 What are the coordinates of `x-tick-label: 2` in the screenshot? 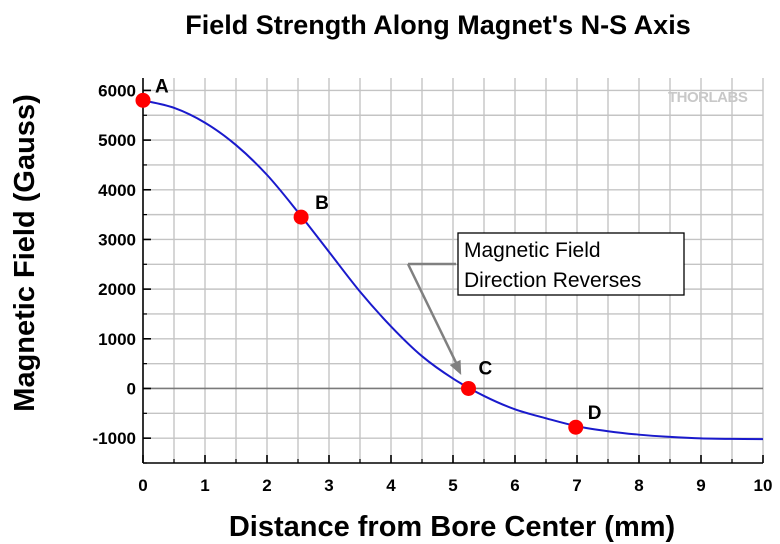 It's located at (266, 485).